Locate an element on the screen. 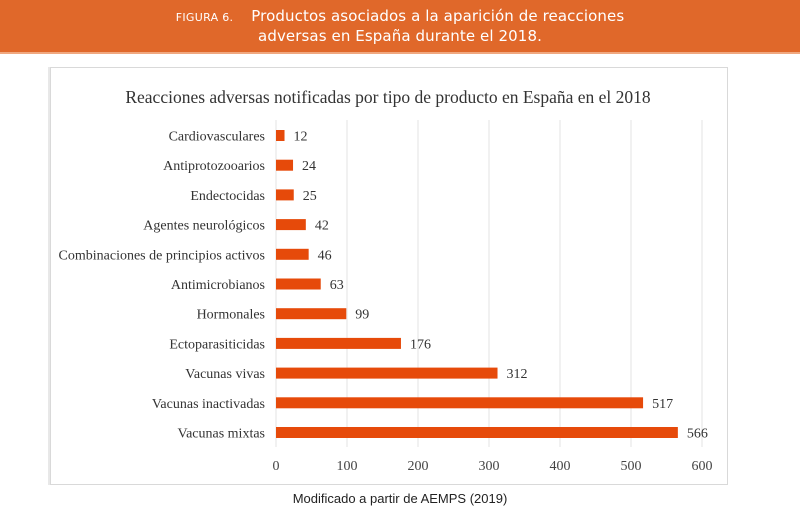 Image resolution: width=800 pixels, height=513 pixels. data-label: 176 is located at coordinates (420, 344).